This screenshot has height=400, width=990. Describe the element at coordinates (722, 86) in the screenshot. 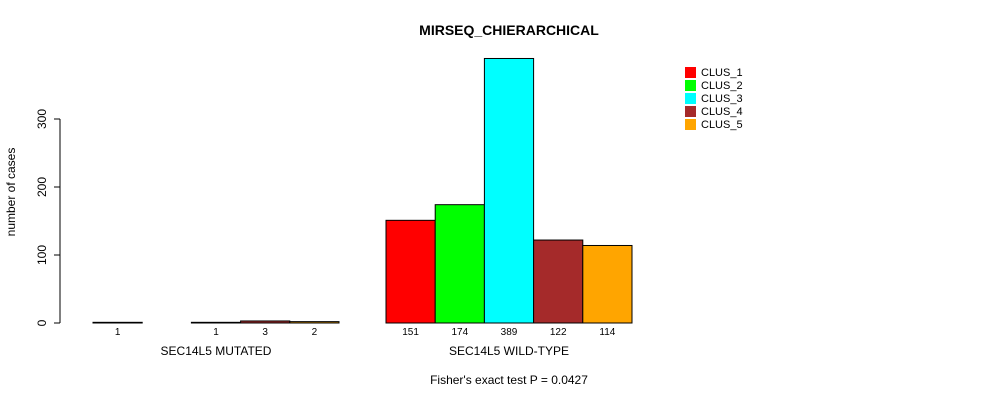

I see `legend-label-clus_2: CLUS_2` at that location.